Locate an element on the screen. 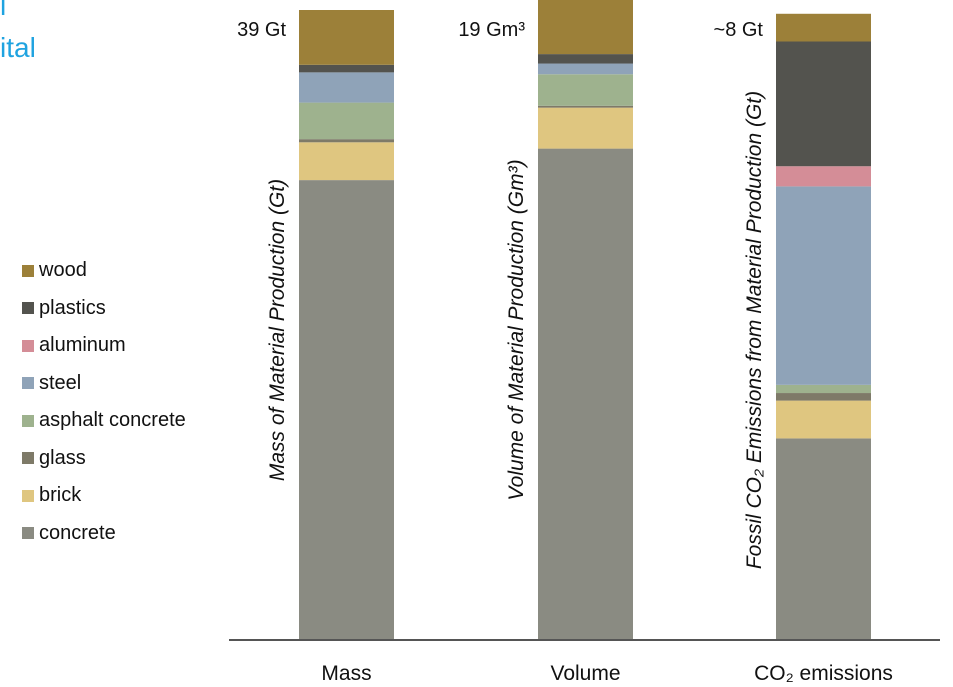  bar-segment-asphalt-concrete-volume is located at coordinates (585, 90).